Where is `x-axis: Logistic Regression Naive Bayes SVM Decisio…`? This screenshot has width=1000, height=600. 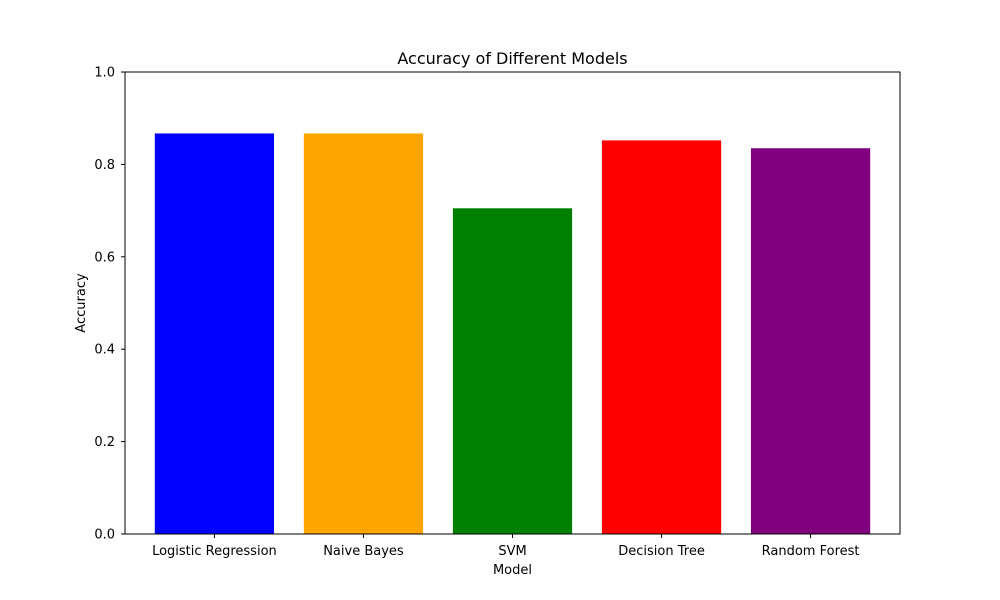
x-axis: Logistic Regression Naive Bayes SVM Decisio… is located at coordinates (506, 546).